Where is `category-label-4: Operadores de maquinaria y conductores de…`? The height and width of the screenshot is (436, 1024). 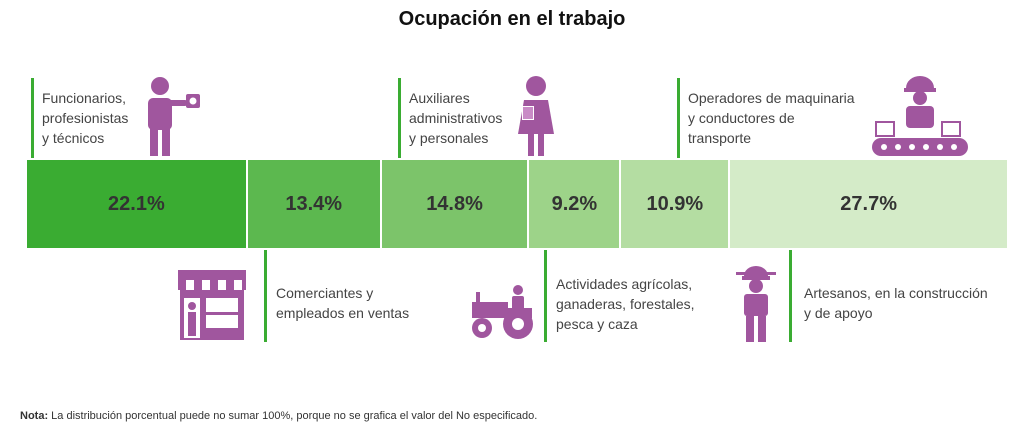 category-label-4: Operadores de maquinaria y conductores de… is located at coordinates (771, 118).